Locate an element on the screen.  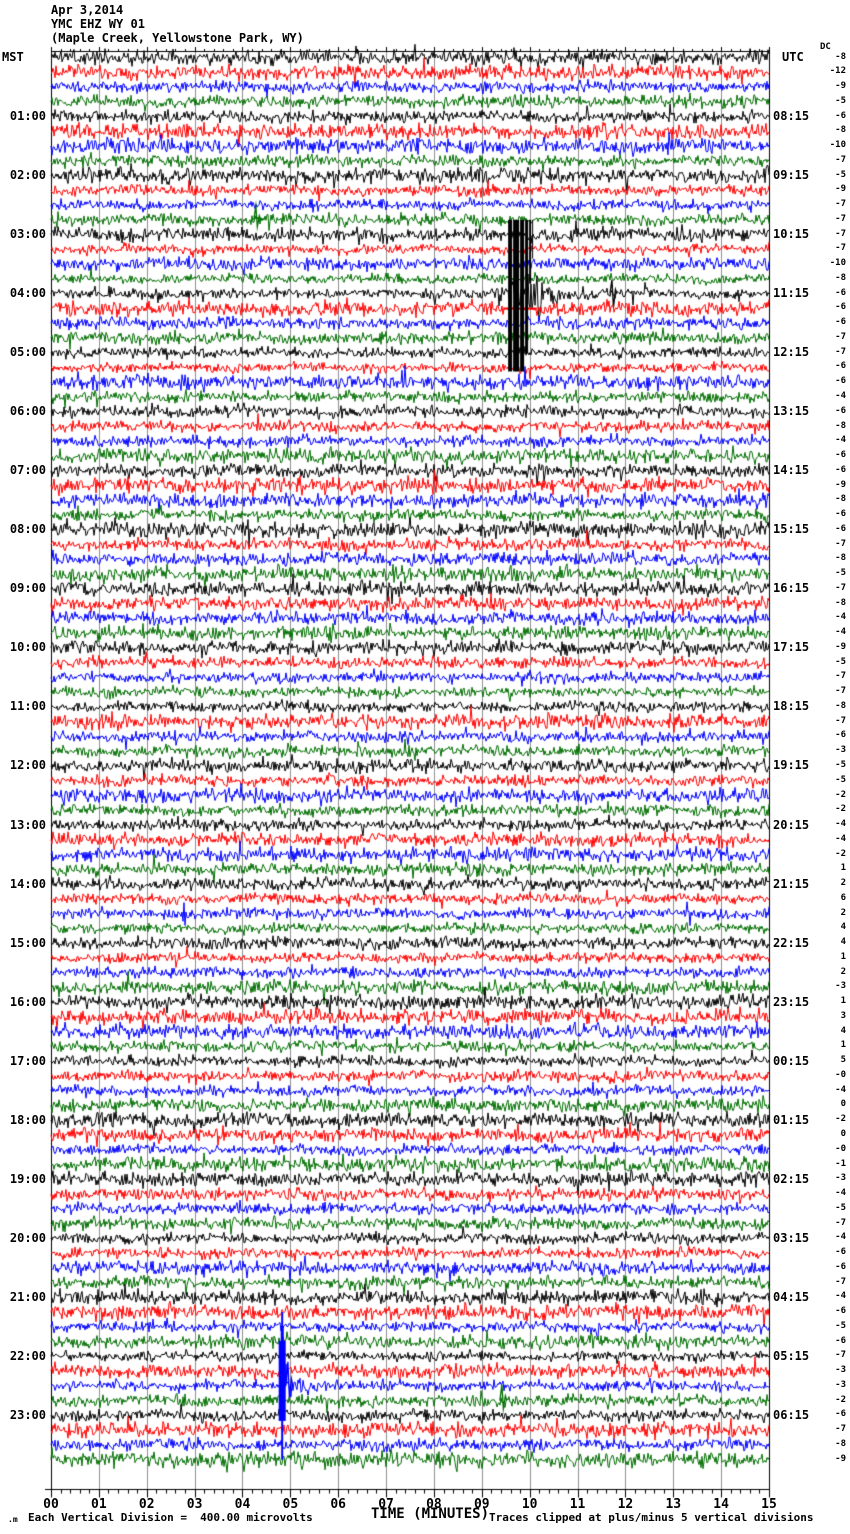
right-timezone-label: UTC is located at coordinates (793, 57).